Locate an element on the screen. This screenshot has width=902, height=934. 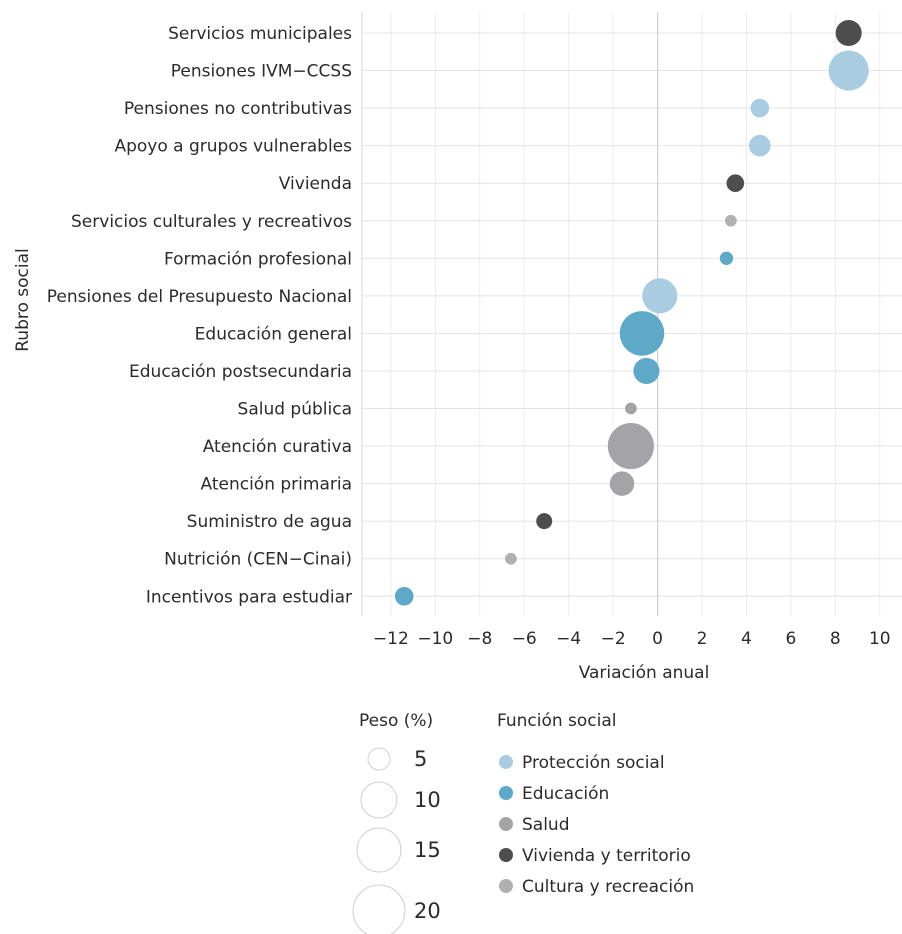
x-tick-label: 6 is located at coordinates (790, 639).